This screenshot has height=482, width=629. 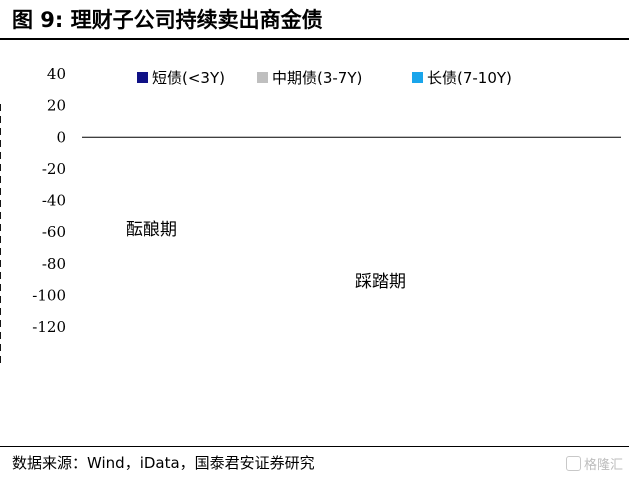 What do you see at coordinates (49, 327) in the screenshot?
I see `y-tick-label: -120` at bounding box center [49, 327].